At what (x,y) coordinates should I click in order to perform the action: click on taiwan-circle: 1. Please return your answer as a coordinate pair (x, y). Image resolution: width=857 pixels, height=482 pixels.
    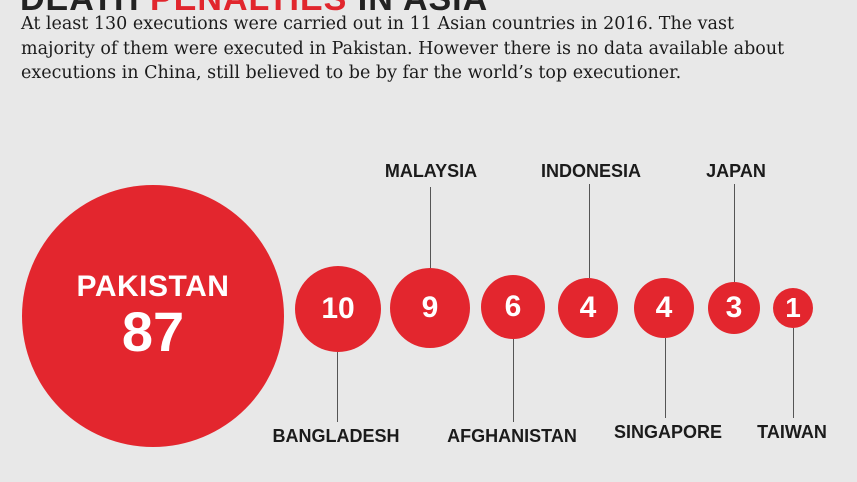
    Looking at the image, I should click on (793, 308).